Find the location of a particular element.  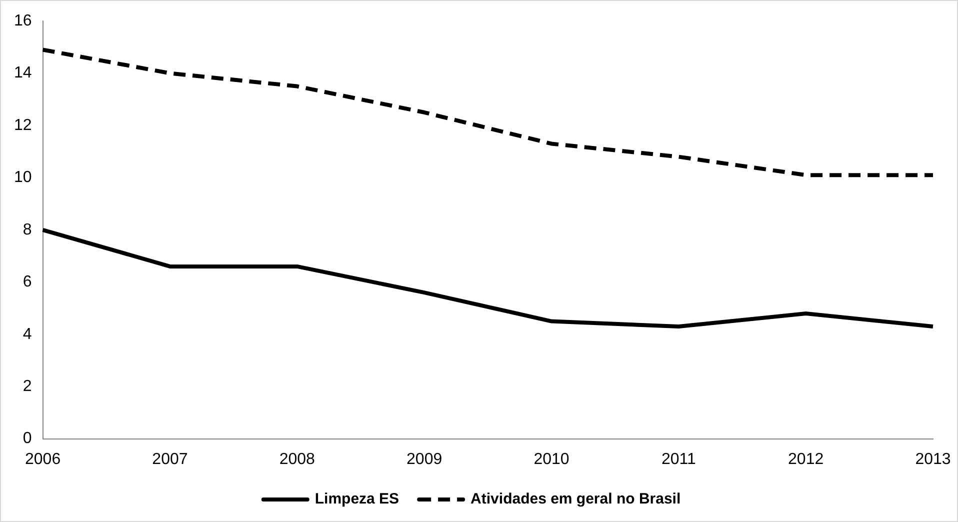

x-tick-label: 2013 is located at coordinates (933, 459).